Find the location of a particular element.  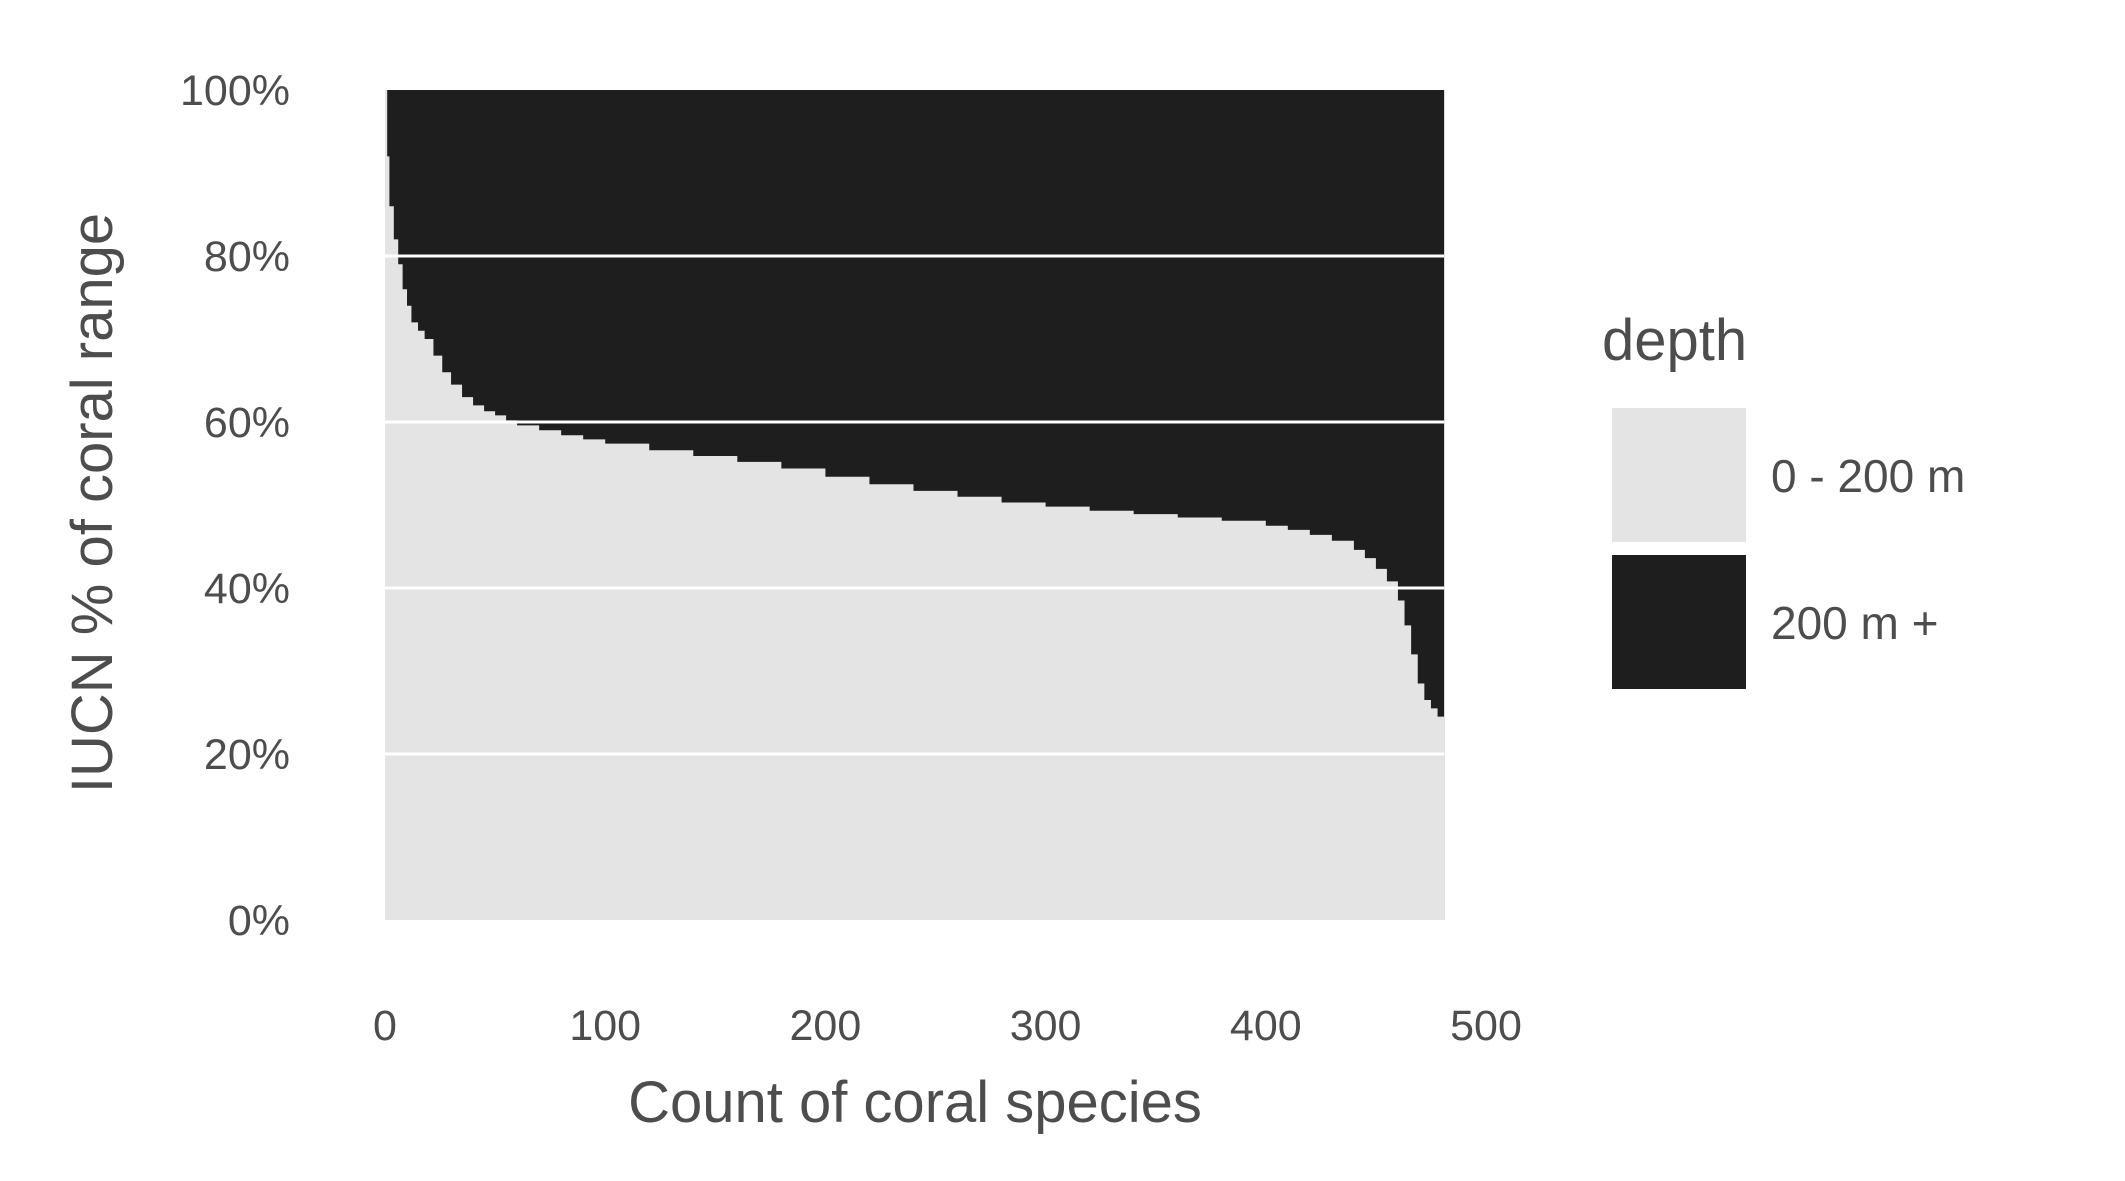

y-axis-title: IUCN % of coral range is located at coordinates (92, 503).